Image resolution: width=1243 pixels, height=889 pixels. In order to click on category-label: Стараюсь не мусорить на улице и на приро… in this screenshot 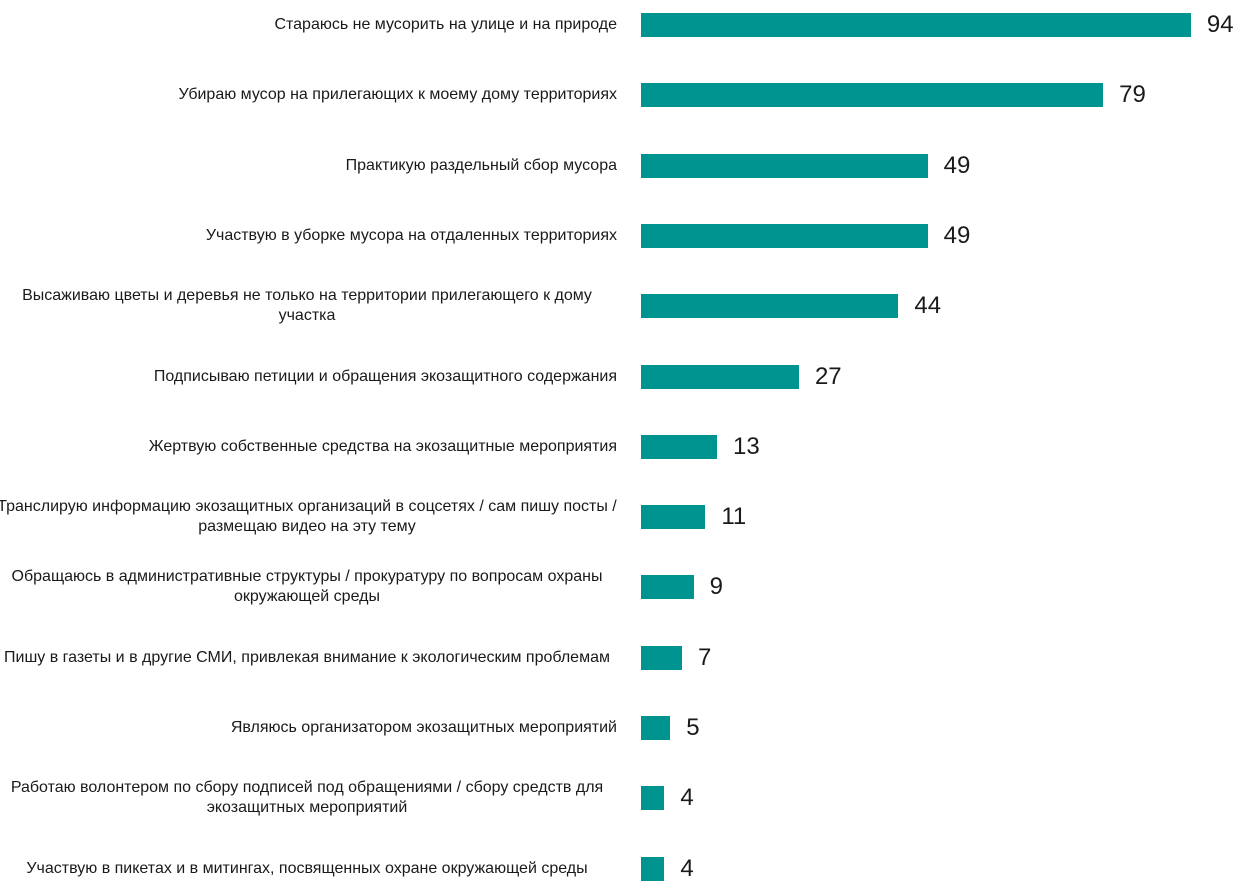, I will do `click(445, 24)`.